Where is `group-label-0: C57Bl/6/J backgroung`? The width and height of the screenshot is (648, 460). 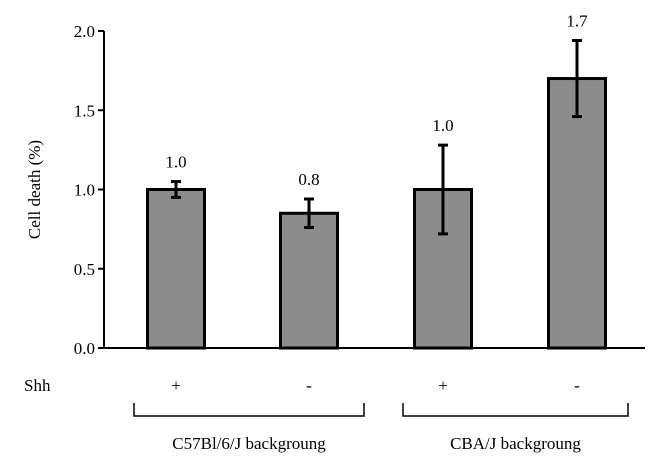
group-label-0: C57Bl/6/J backgroung is located at coordinates (249, 443).